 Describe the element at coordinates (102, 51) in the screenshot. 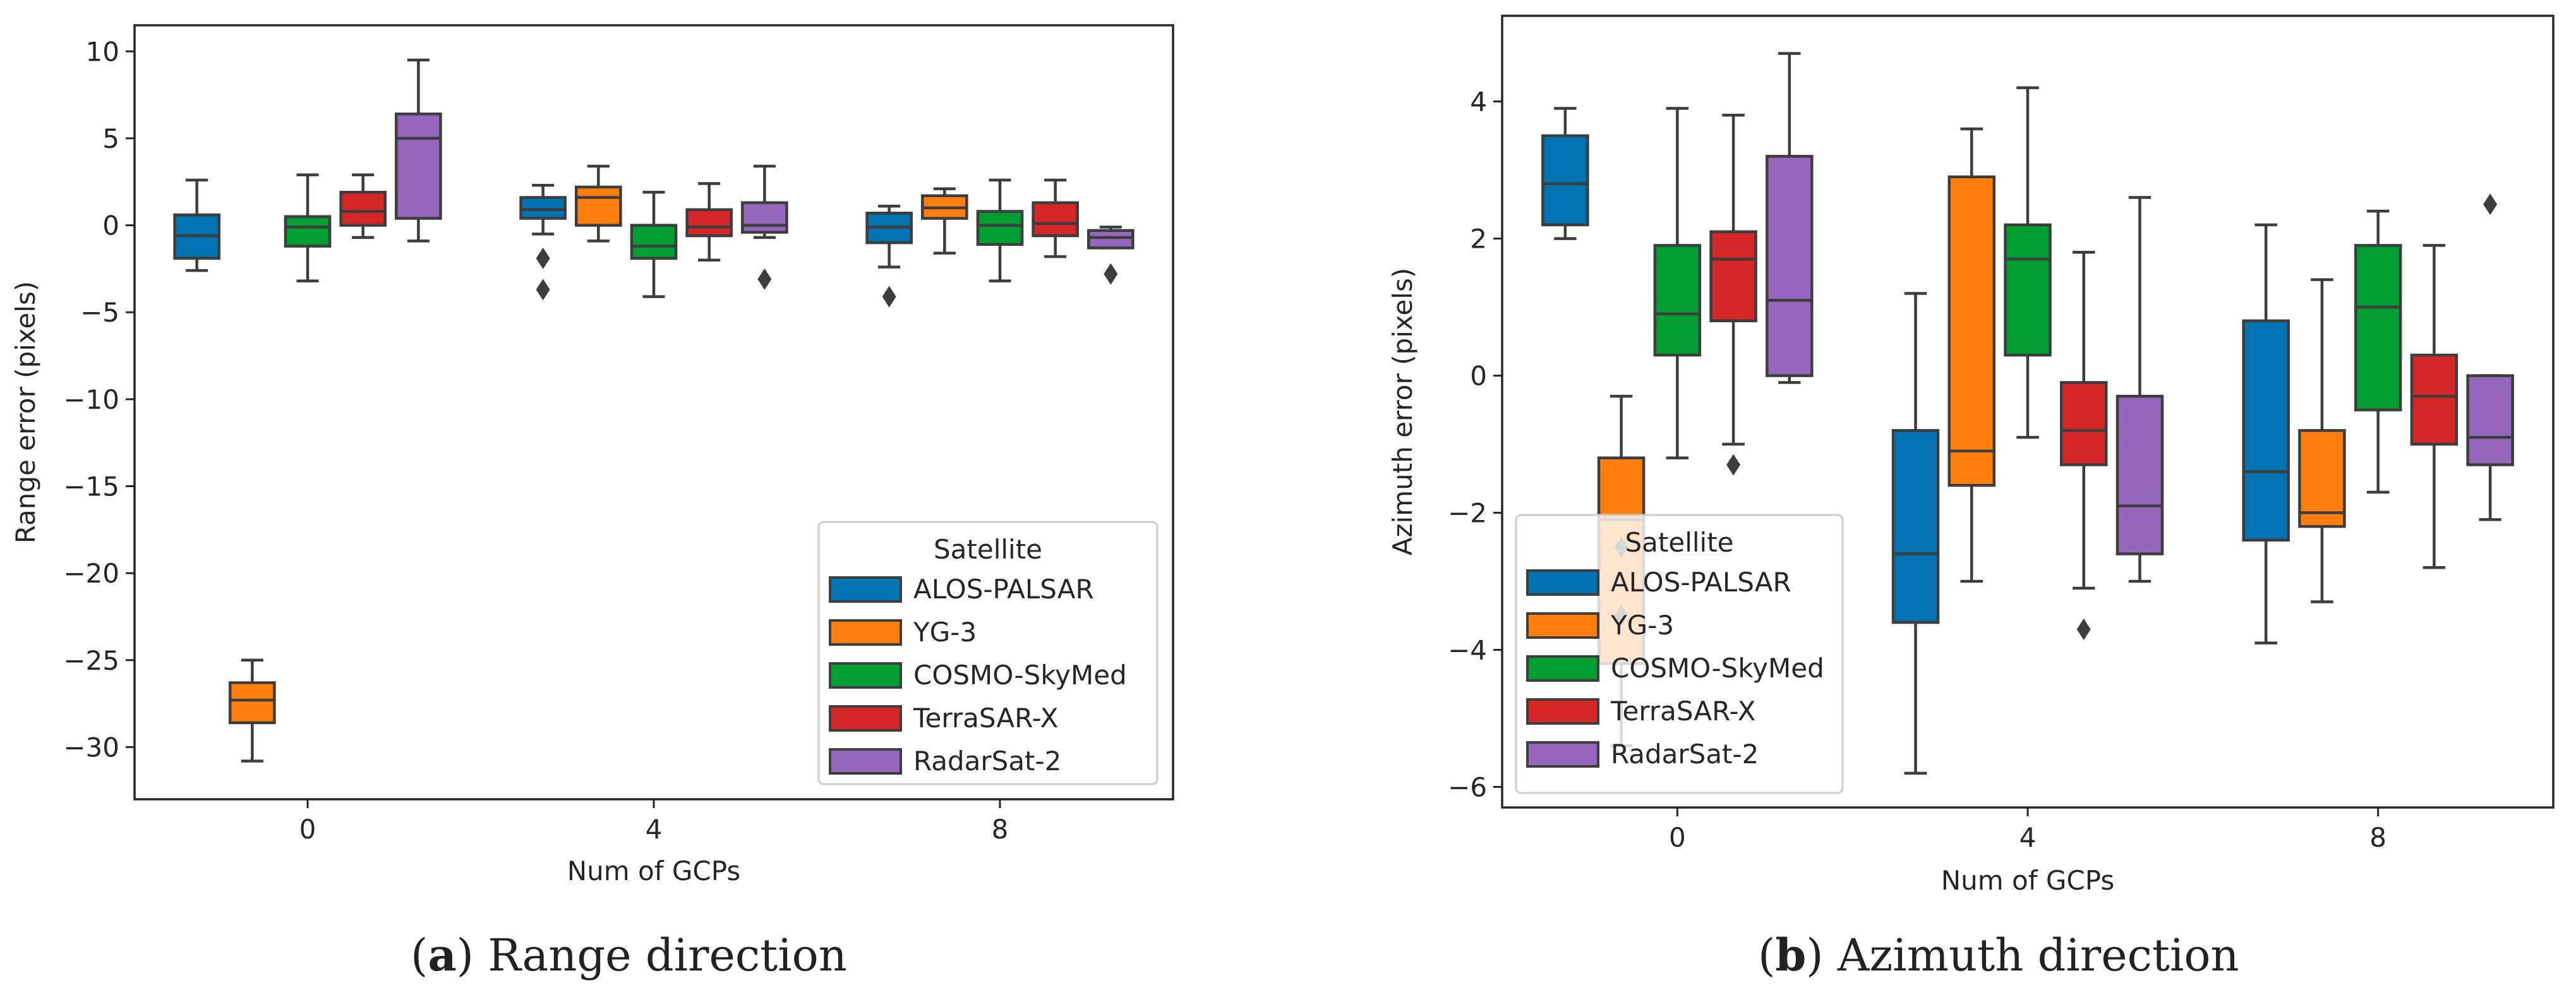

I see `y-tick-label: 10` at that location.